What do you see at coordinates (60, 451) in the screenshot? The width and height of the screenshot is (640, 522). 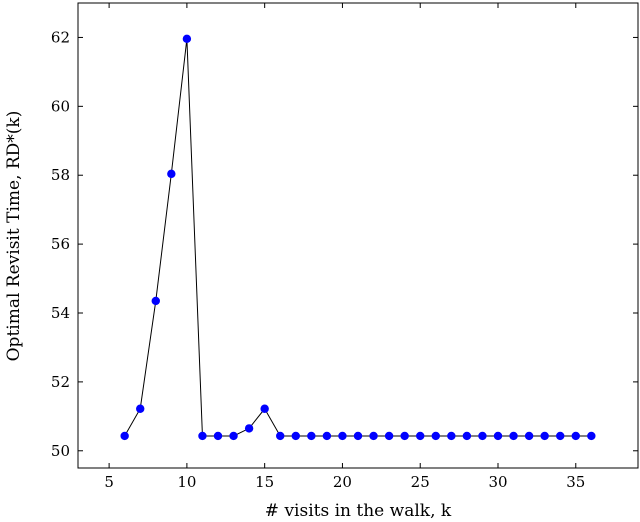 I see `y-tick-label: 50` at bounding box center [60, 451].